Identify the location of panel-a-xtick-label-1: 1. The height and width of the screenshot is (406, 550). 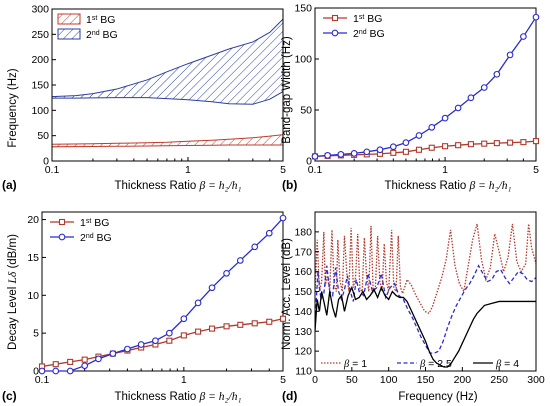
(188, 170).